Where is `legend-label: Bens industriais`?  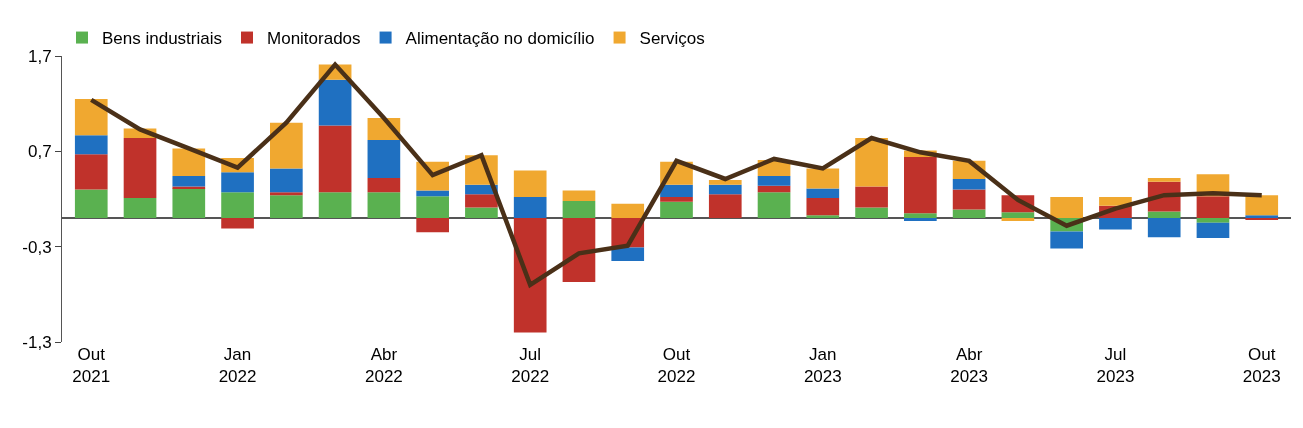
legend-label: Bens industriais is located at coordinates (162, 39).